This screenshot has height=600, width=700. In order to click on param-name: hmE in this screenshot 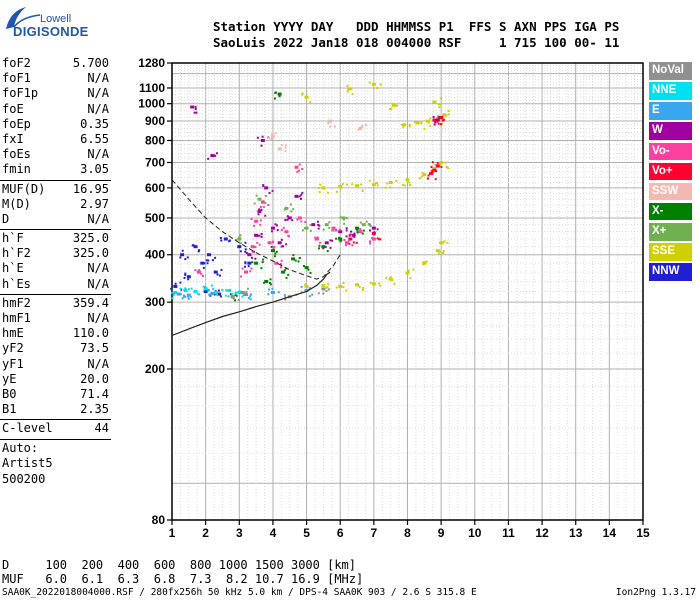, I will do `click(13, 333)`.